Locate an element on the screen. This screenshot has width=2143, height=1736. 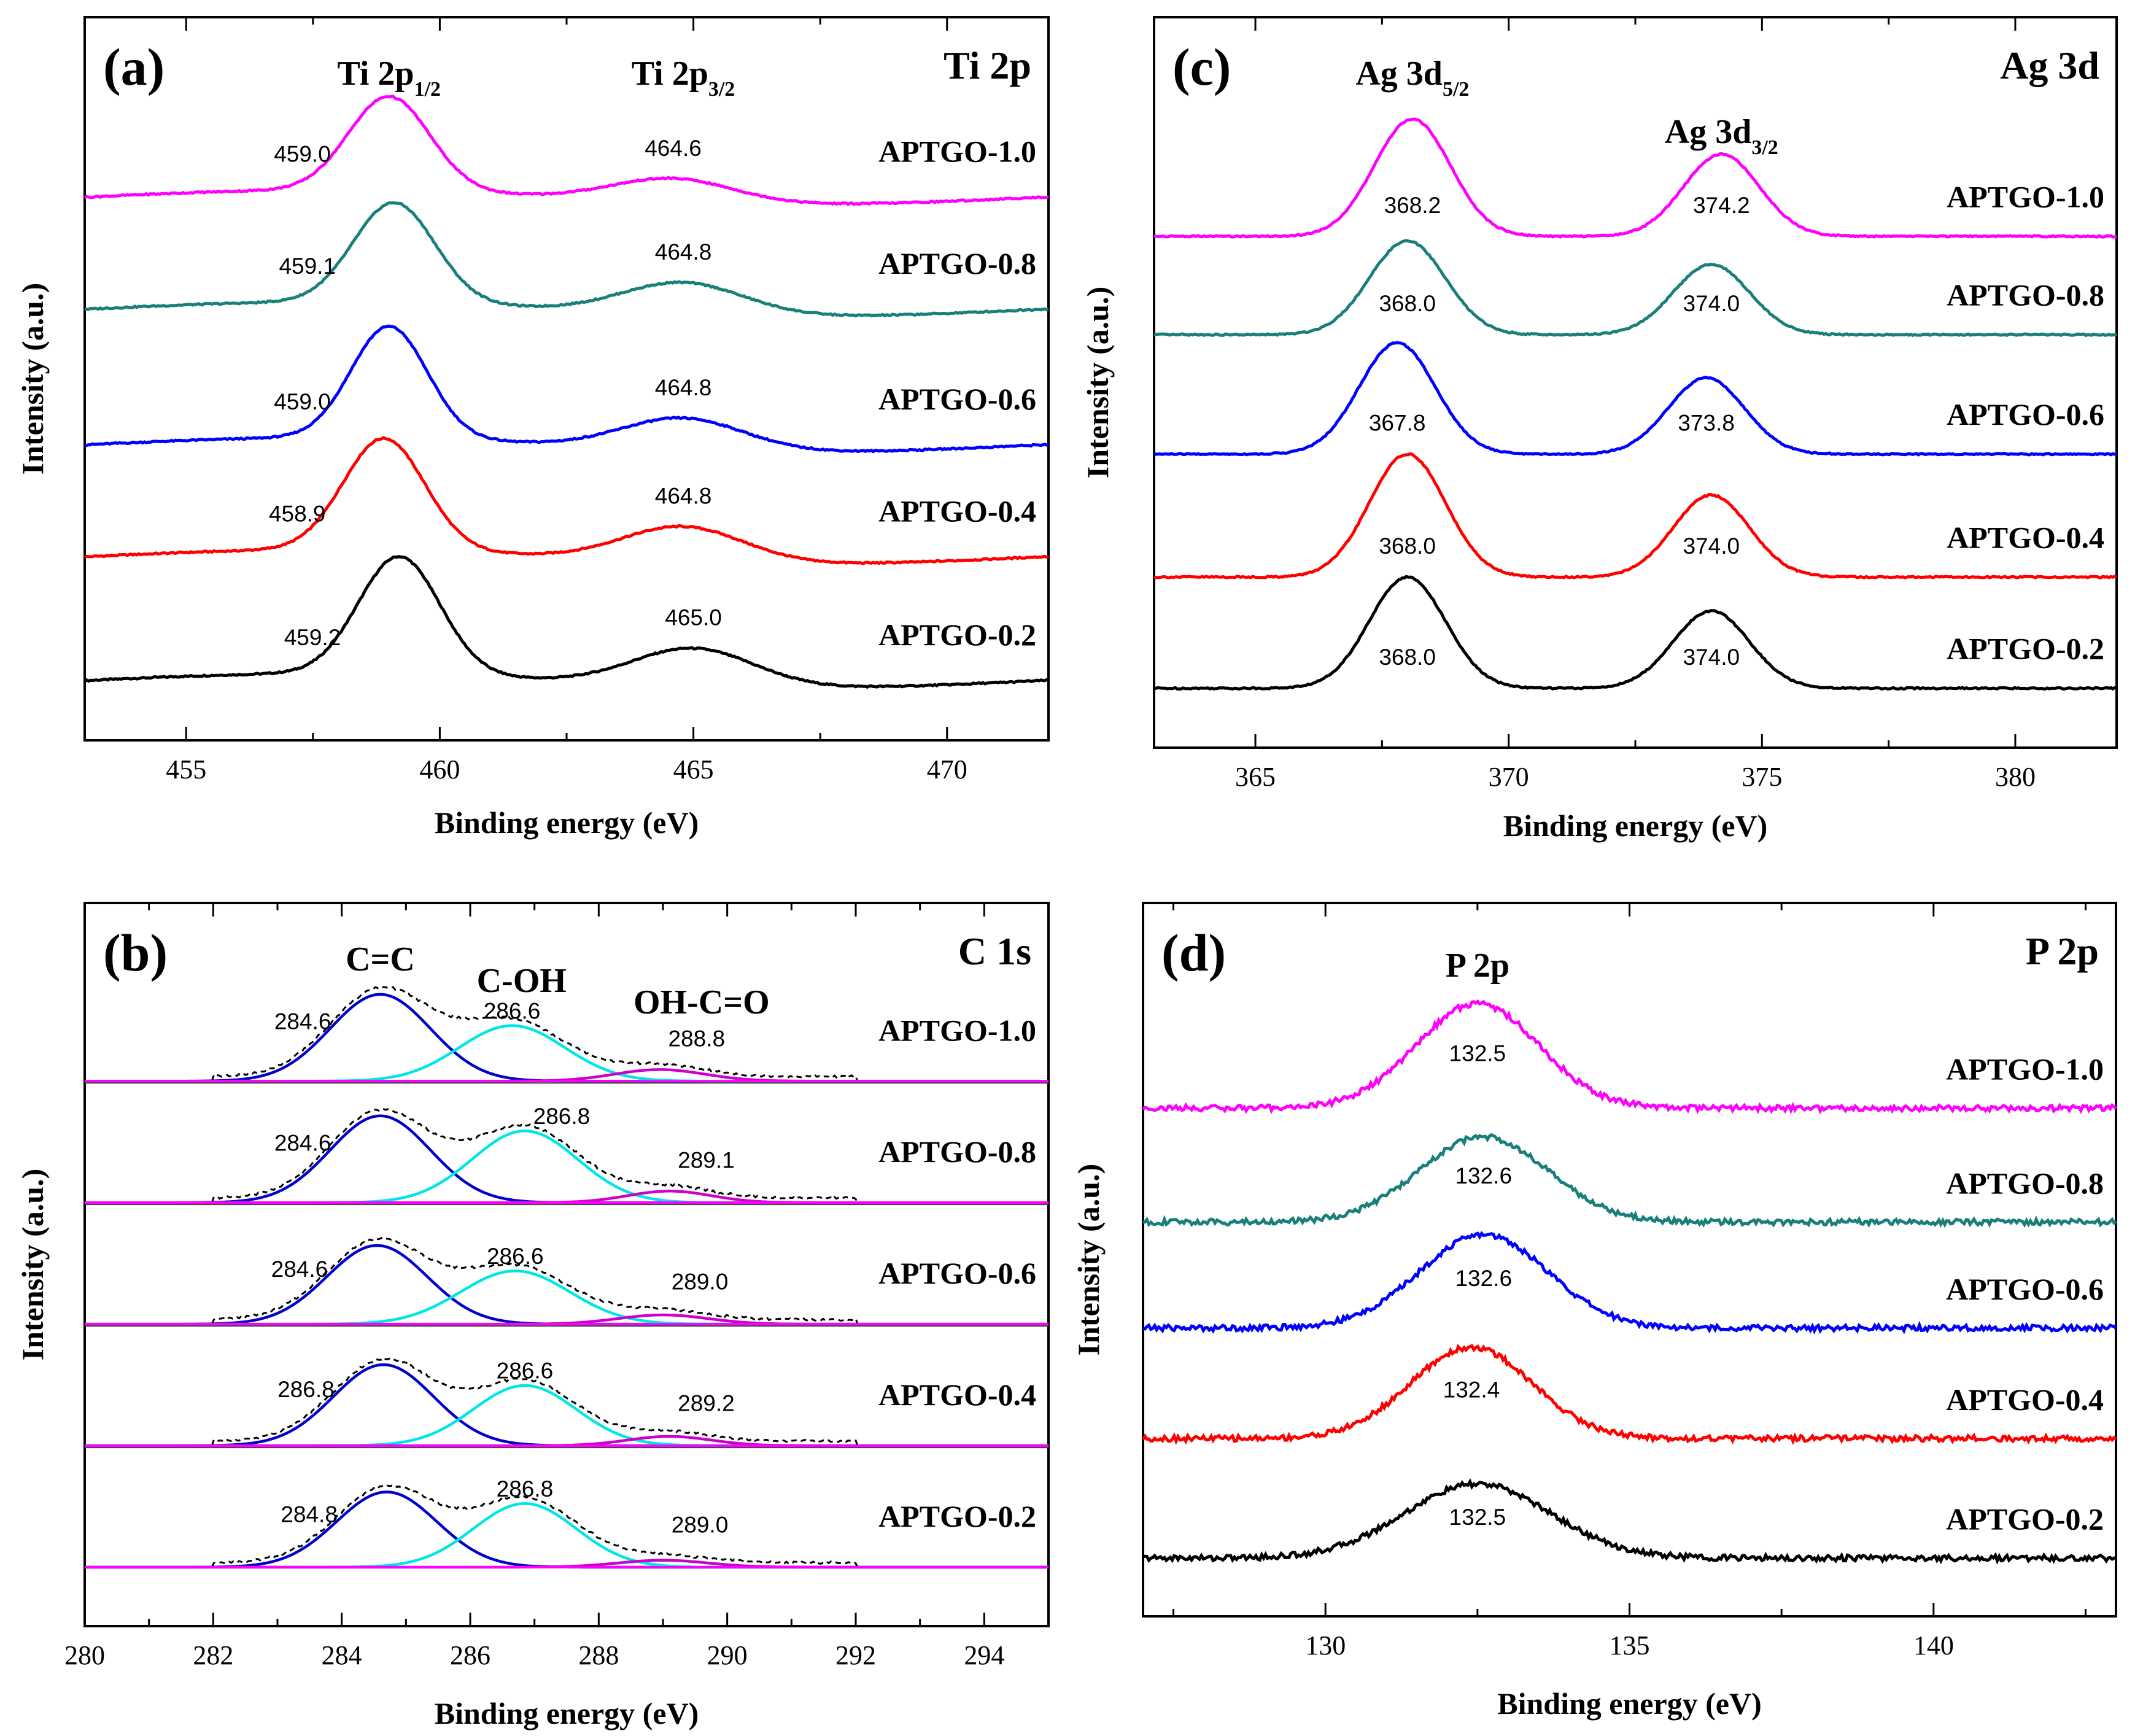
panel-corner-title: C 1s is located at coordinates (994, 951).